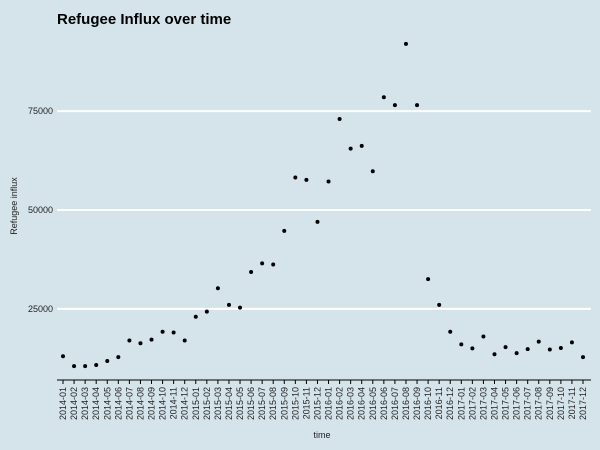 This screenshot has width=600, height=450. What do you see at coordinates (561, 403) in the screenshot?
I see `x-tick-label: 2017-10` at bounding box center [561, 403].